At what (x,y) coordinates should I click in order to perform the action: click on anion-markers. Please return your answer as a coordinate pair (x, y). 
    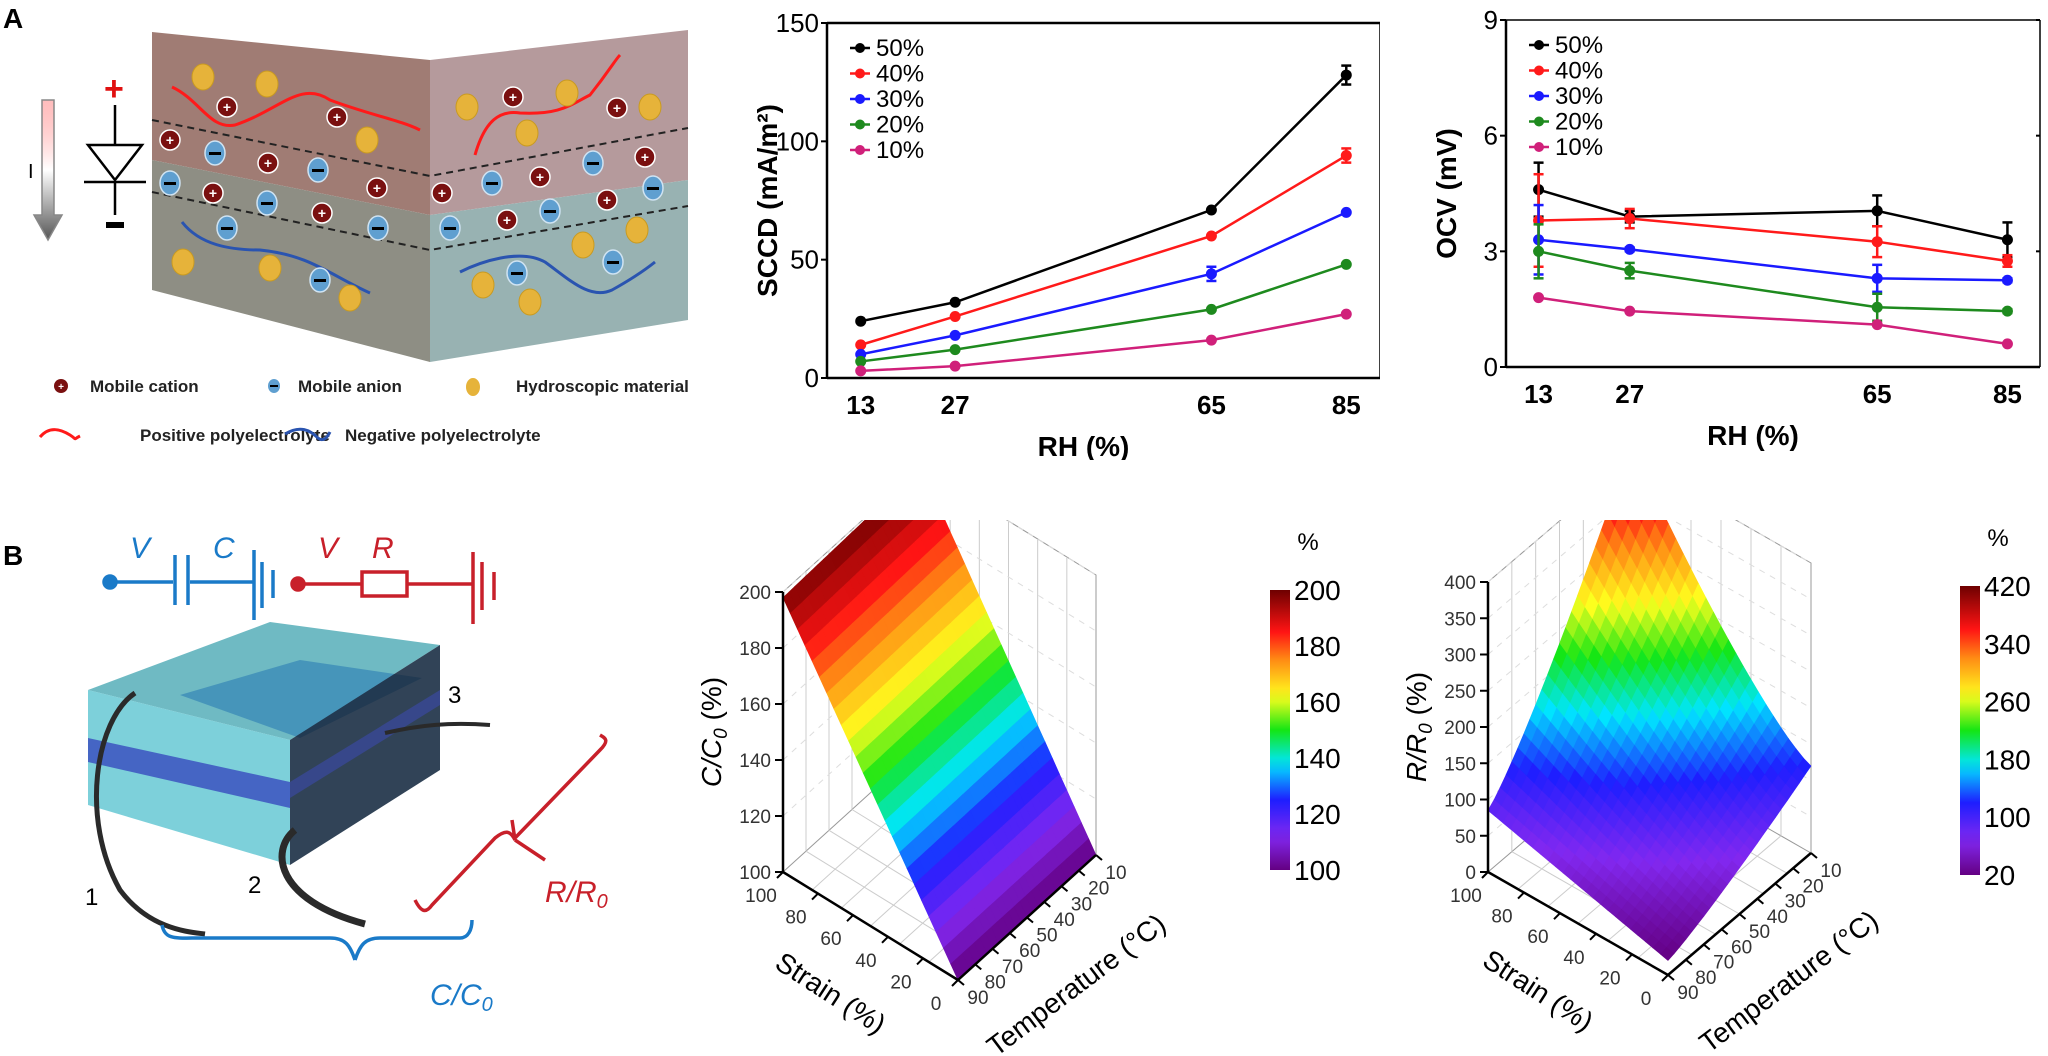
    Looking at the image, I should click on (411, 216).